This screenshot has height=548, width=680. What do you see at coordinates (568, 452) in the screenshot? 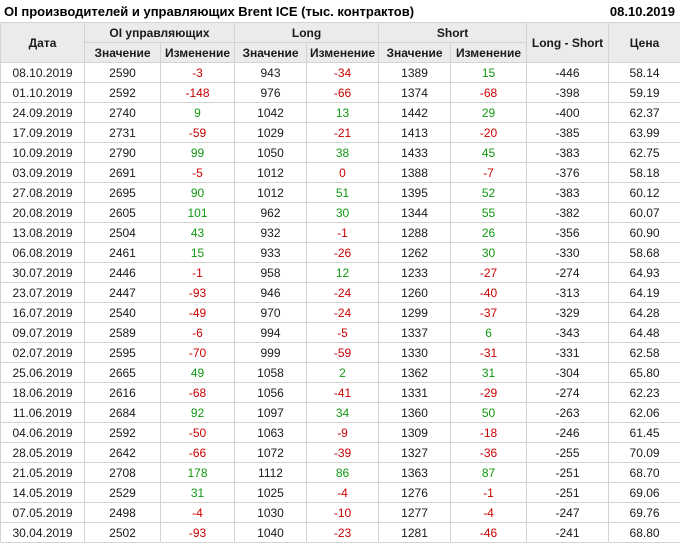
I see `cell-long-short: -255` at bounding box center [568, 452].